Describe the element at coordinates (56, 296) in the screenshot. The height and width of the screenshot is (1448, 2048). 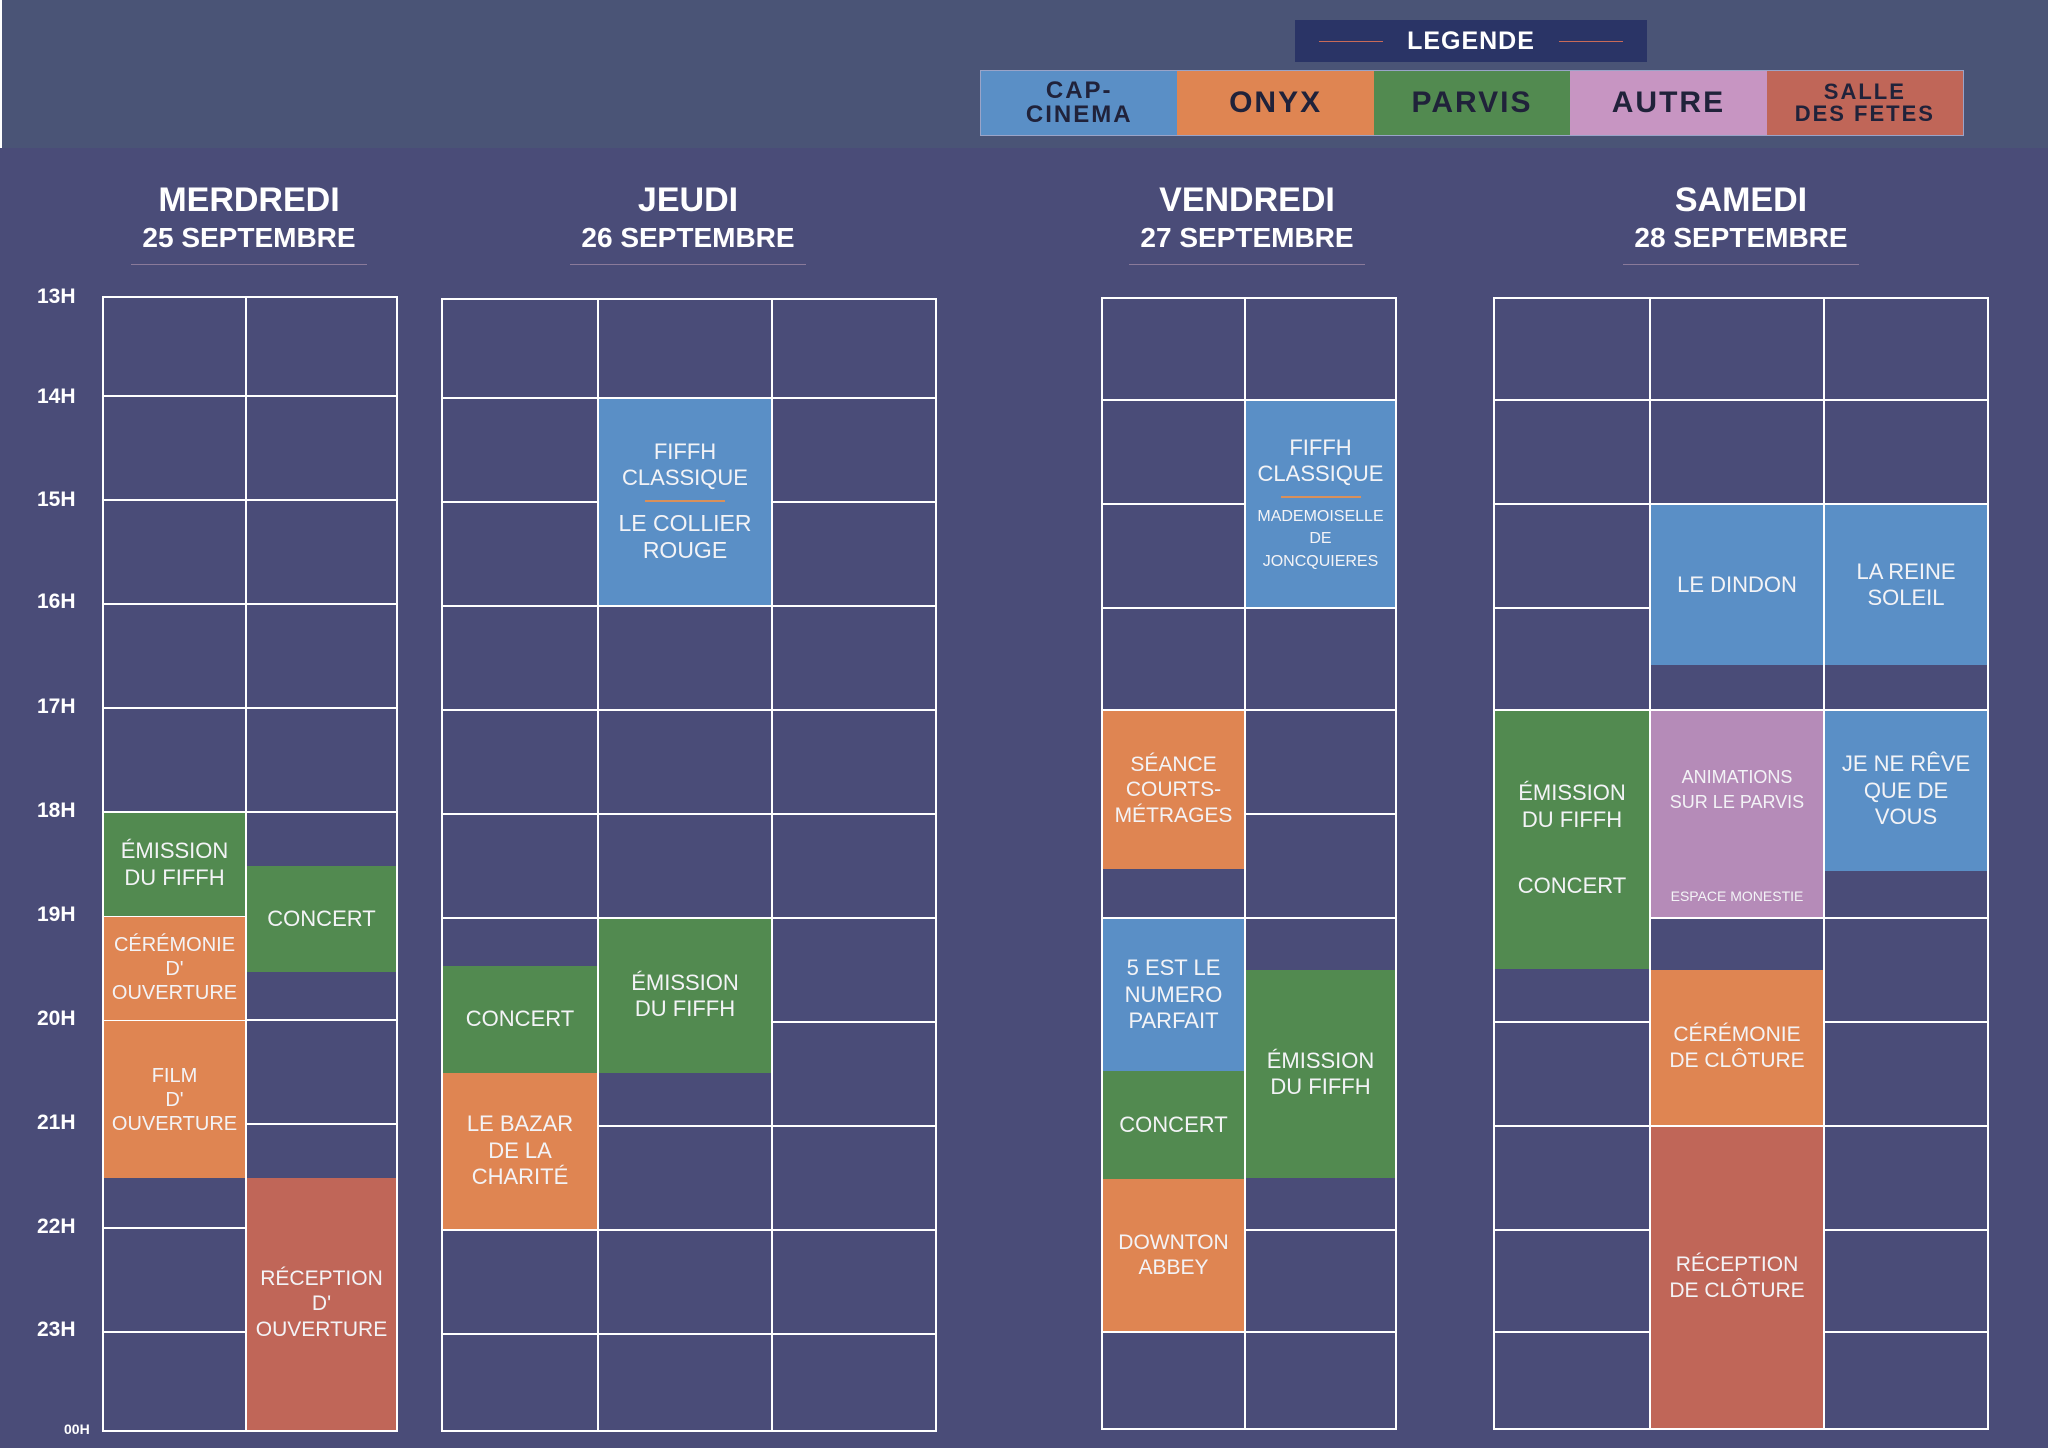
I see `hour-label: 13H` at that location.